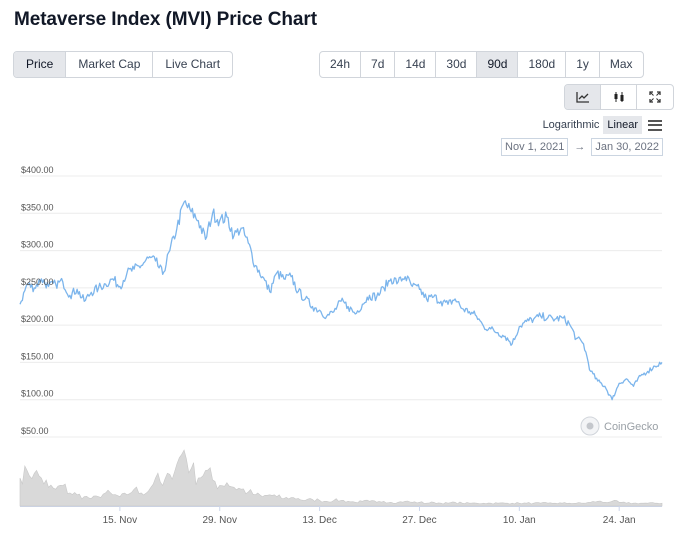 This screenshot has height=533, width=686. What do you see at coordinates (498, 64) in the screenshot?
I see `range-90d-button: 90d` at bounding box center [498, 64].